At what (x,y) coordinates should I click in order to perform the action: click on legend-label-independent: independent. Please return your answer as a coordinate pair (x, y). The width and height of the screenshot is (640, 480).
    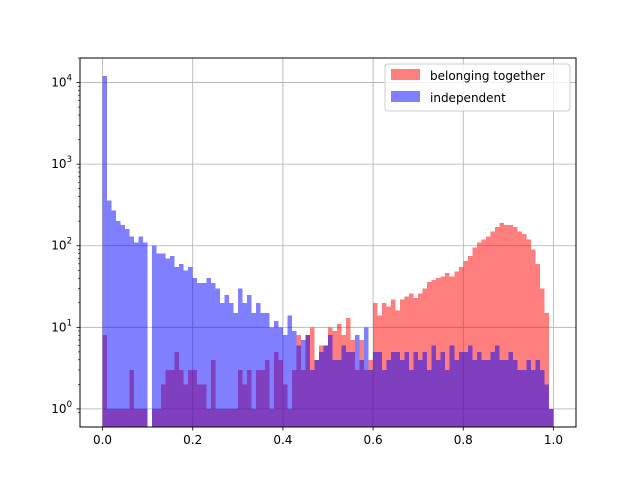
    Looking at the image, I should click on (468, 98).